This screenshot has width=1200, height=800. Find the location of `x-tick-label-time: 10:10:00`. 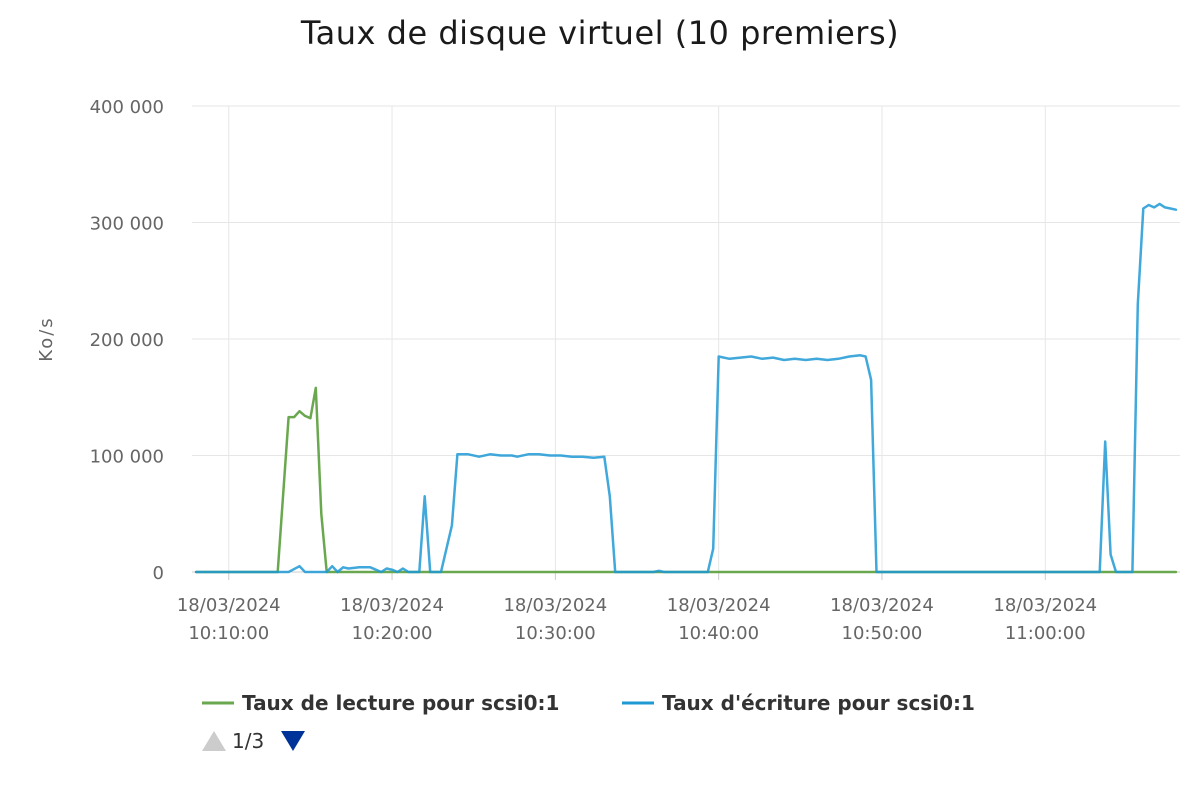

x-tick-label-time: 10:10:00 is located at coordinates (228, 633).